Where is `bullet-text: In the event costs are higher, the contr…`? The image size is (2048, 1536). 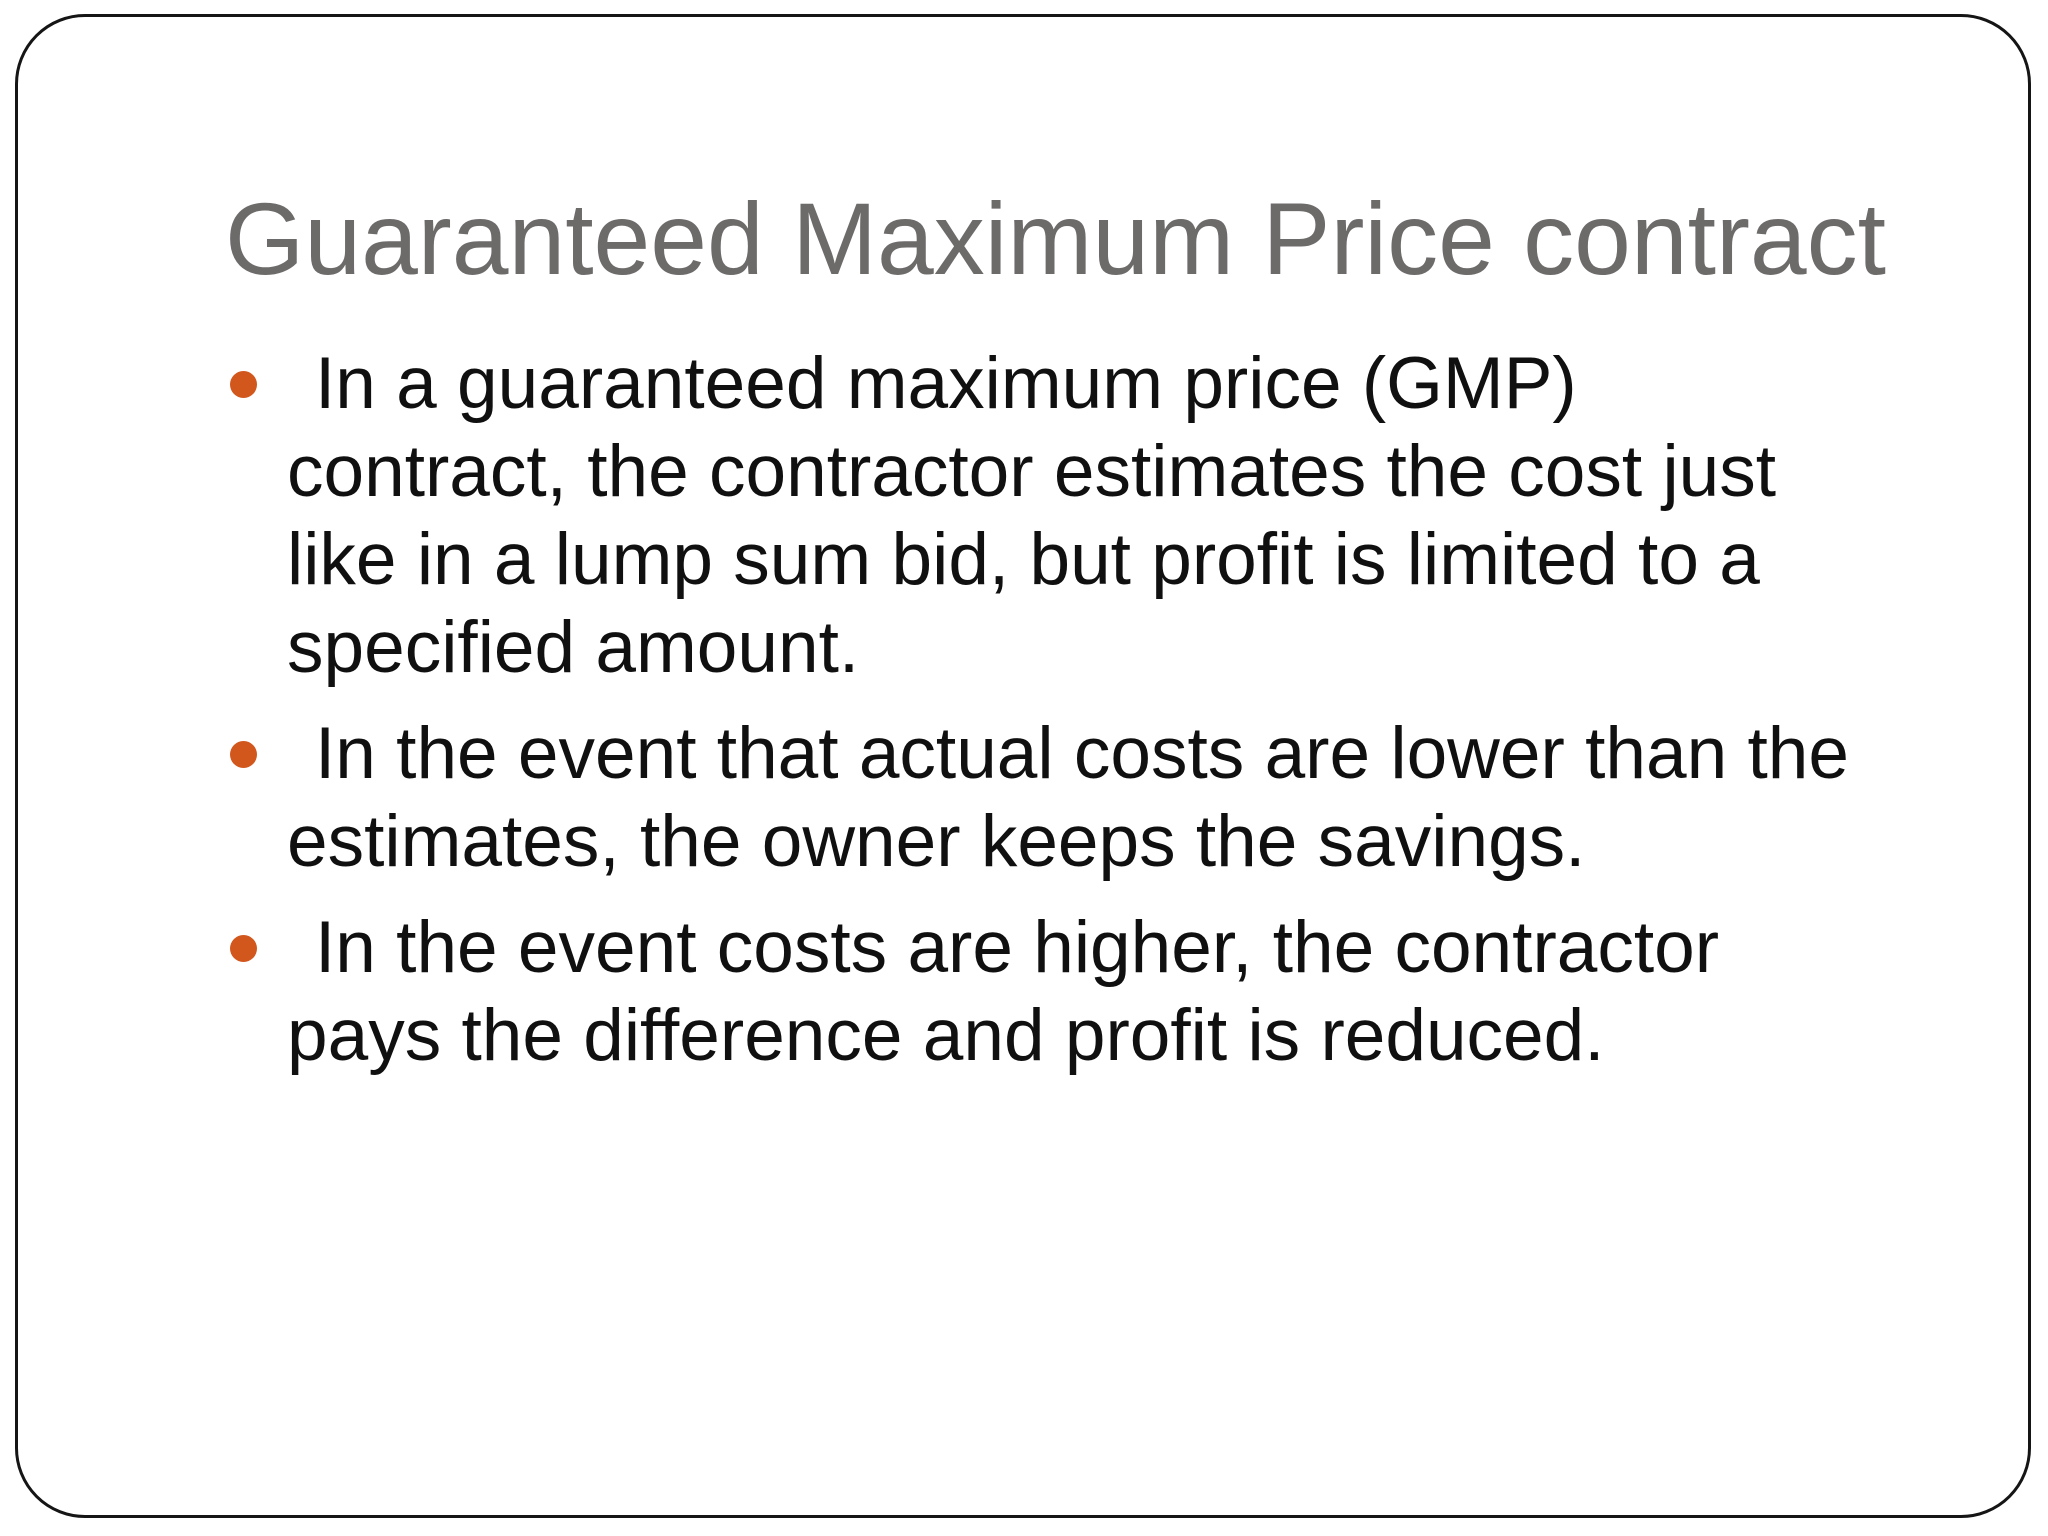 bullet-text: In the event costs are higher, the contr… is located at coordinates (1003, 991).